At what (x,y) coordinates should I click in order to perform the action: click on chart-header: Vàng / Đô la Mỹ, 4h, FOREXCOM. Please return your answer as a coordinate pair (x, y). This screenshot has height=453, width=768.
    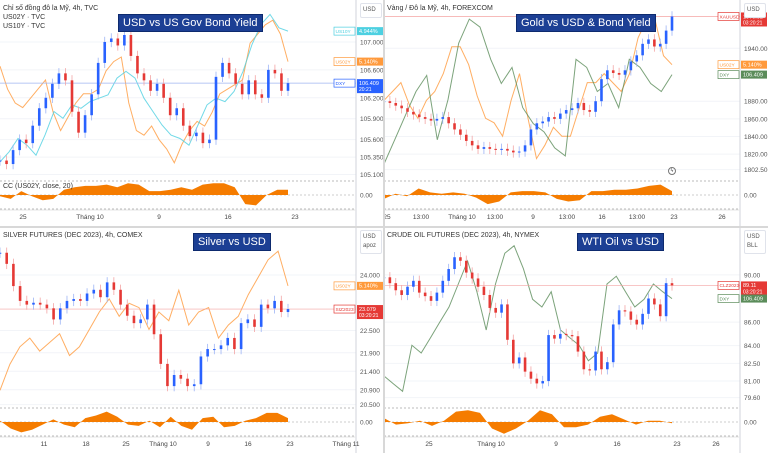
    Looking at the image, I should click on (440, 8).